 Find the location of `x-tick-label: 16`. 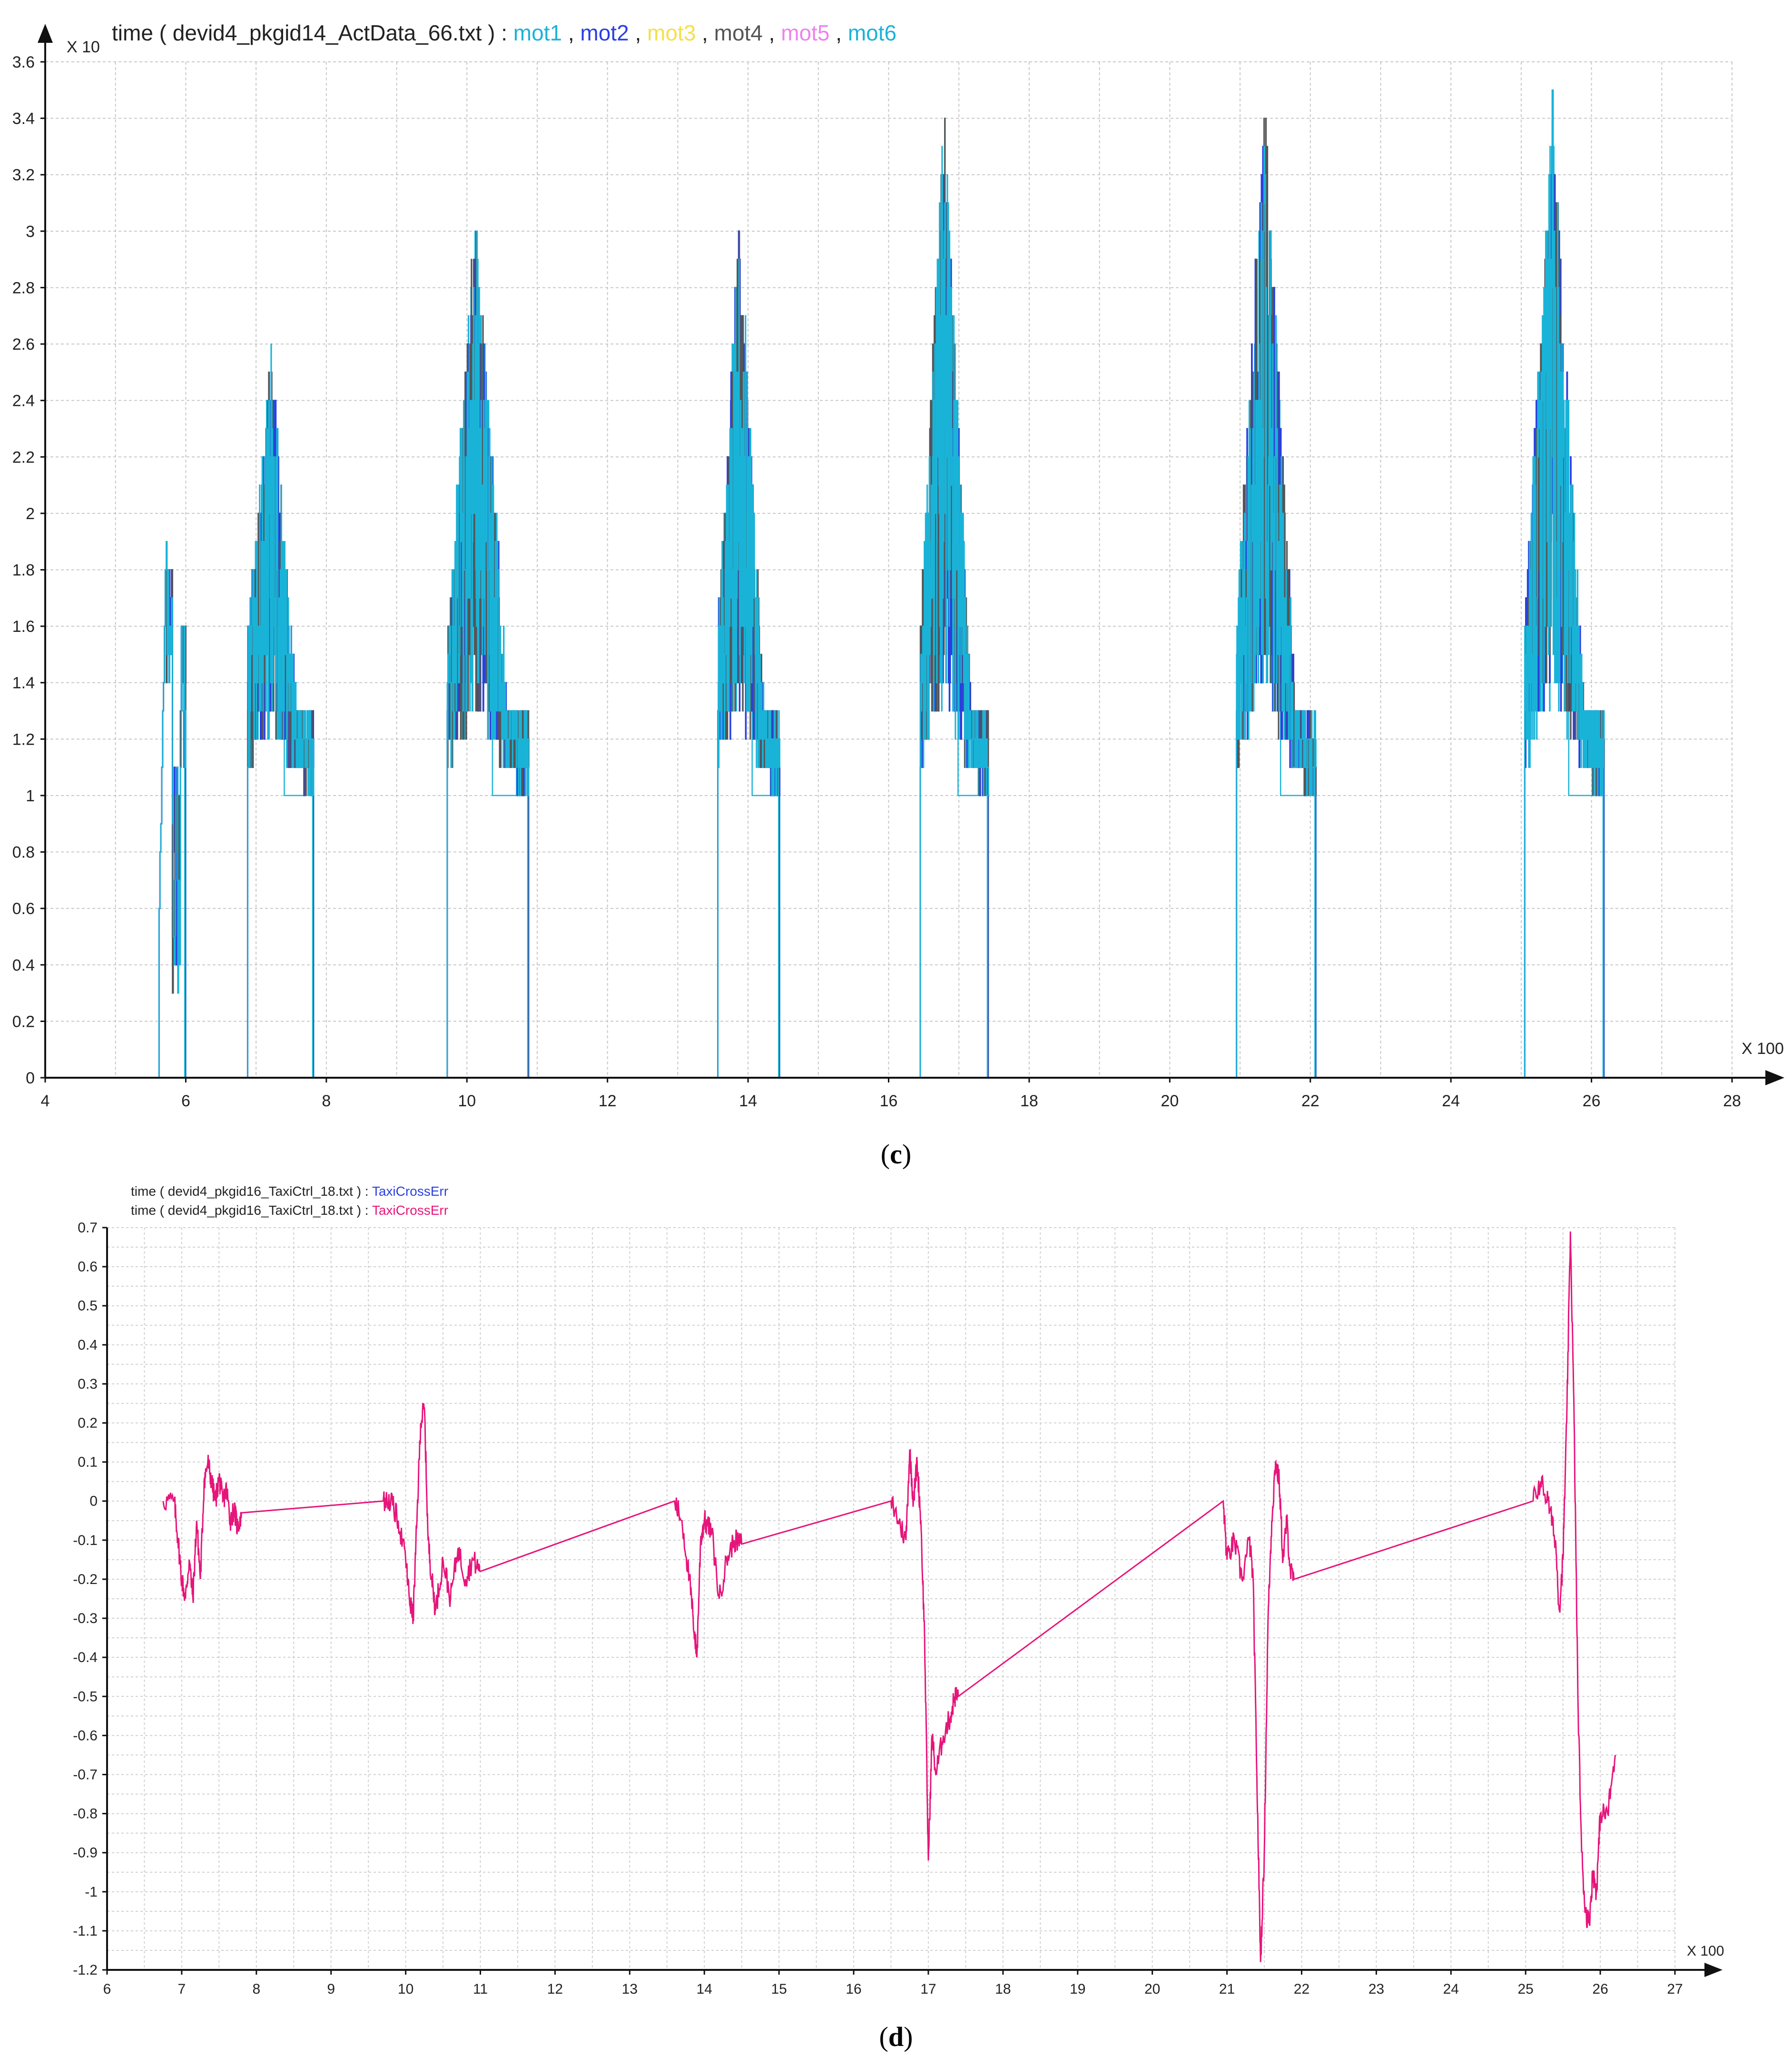

x-tick-label: 16 is located at coordinates (853, 1989).